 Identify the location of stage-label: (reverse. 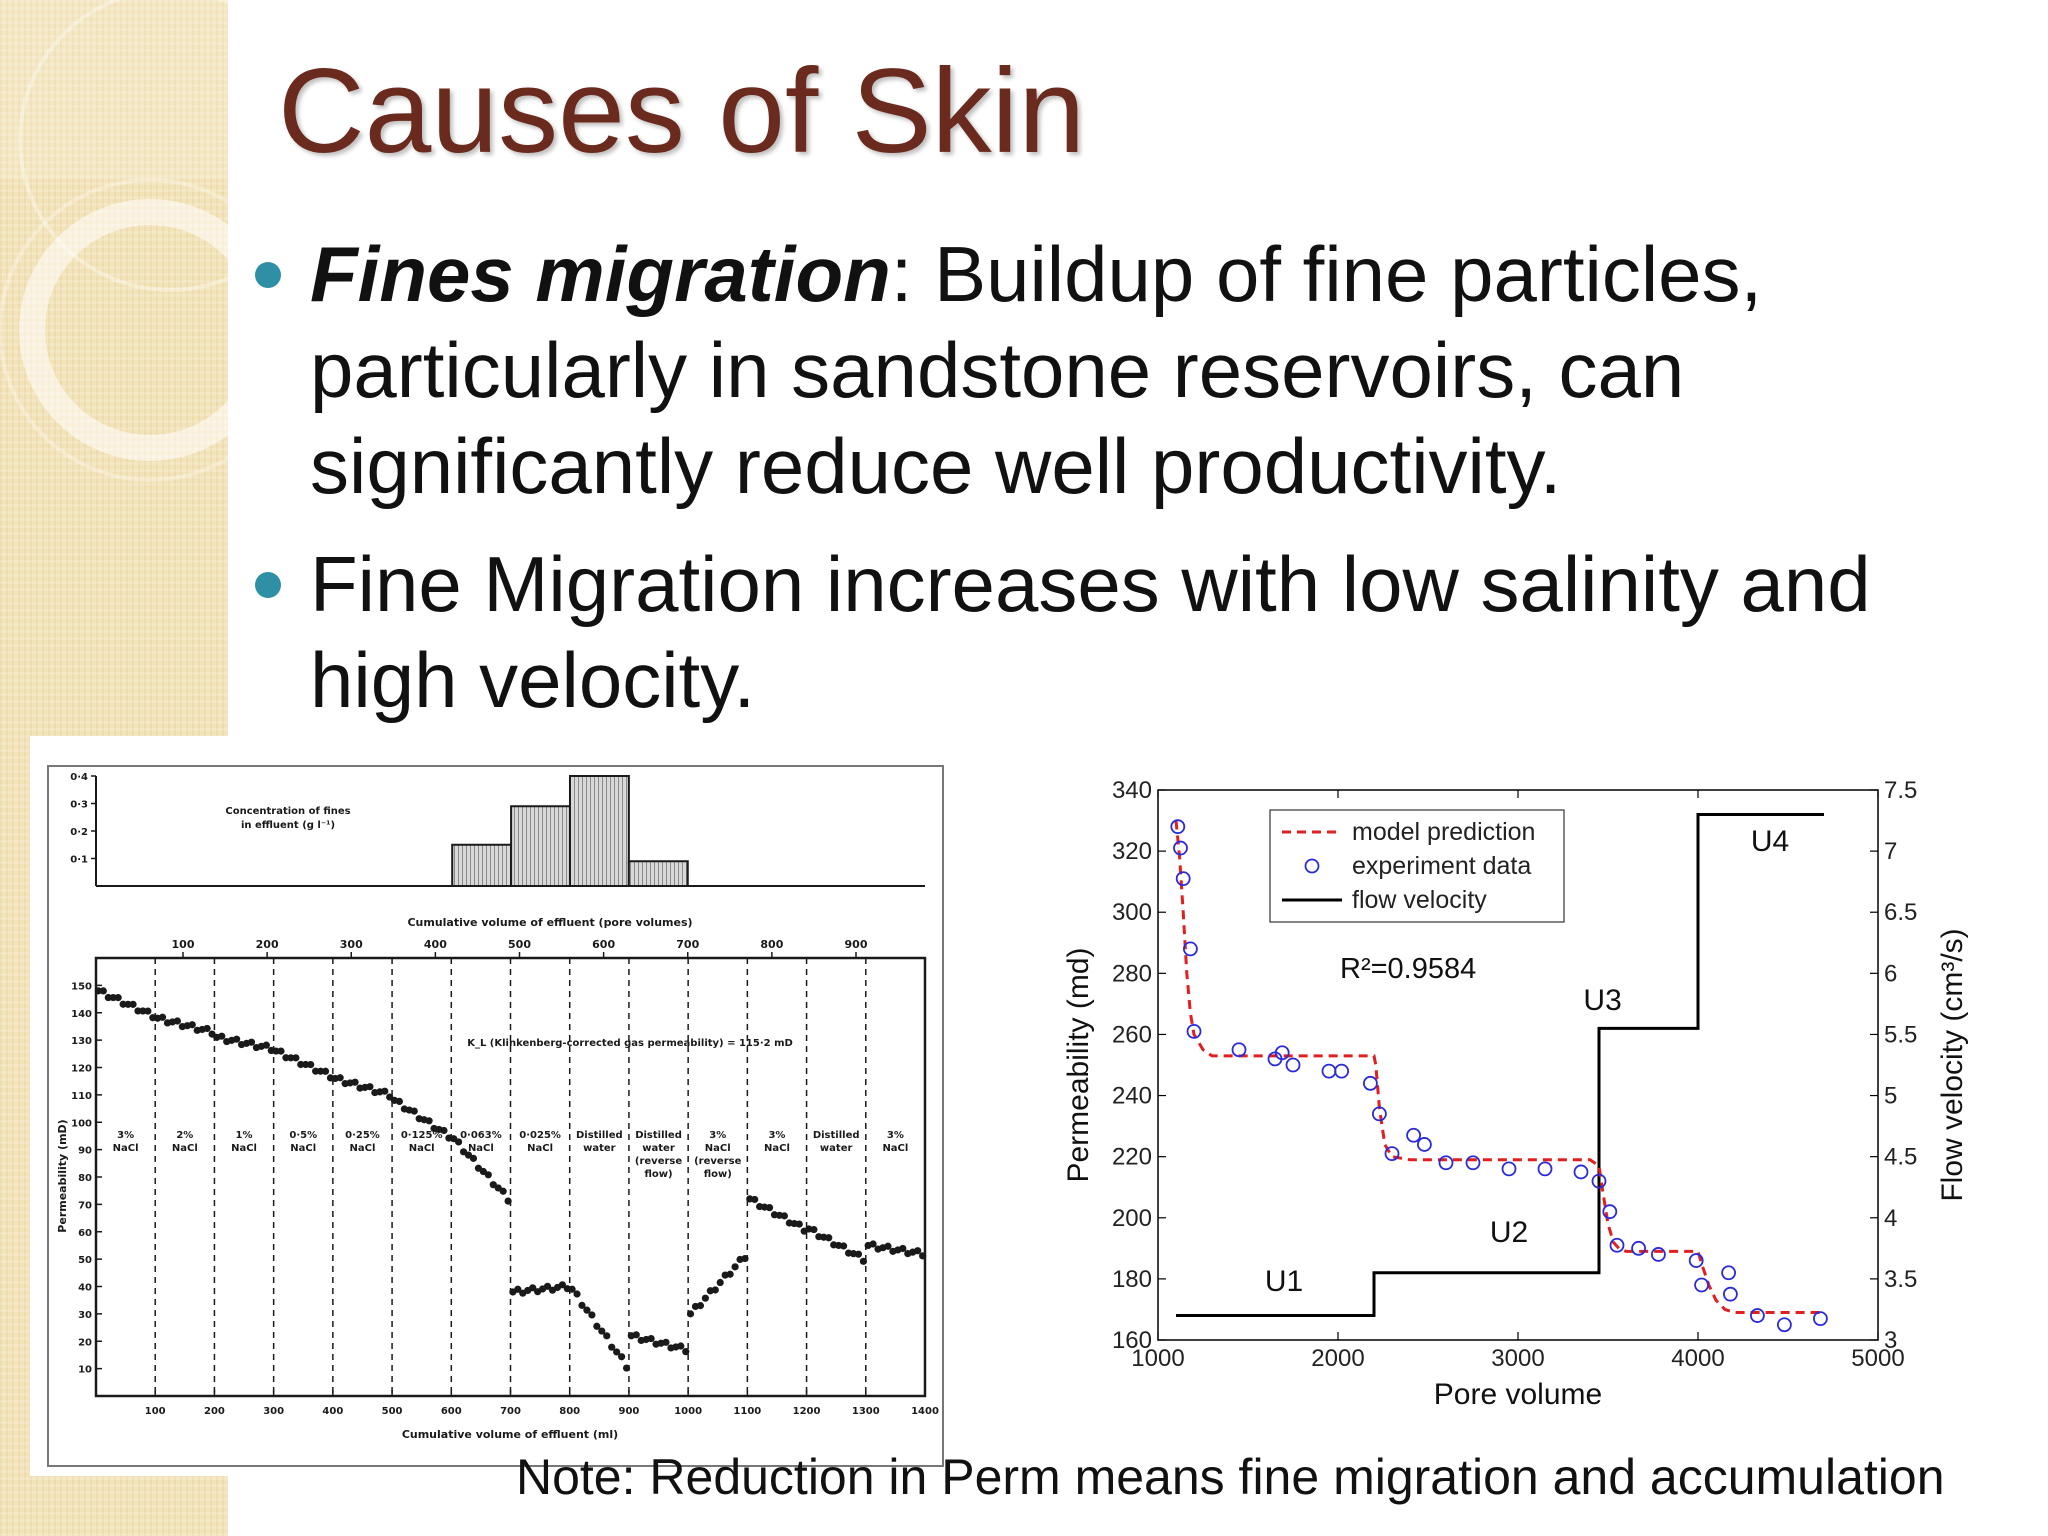
(717, 1161).